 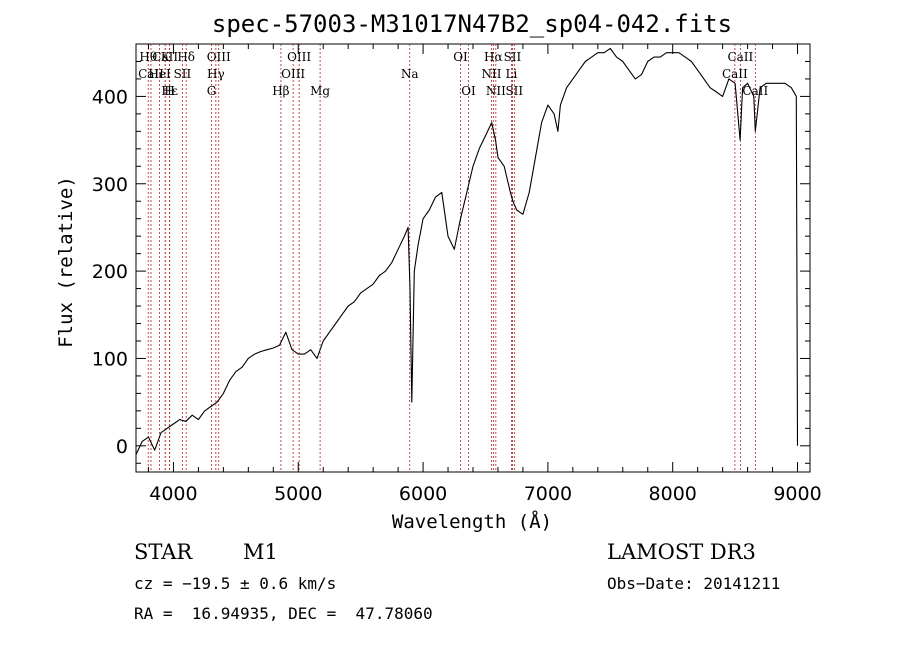 I want to click on spectral-line-label: Mg, so click(x=320, y=91).